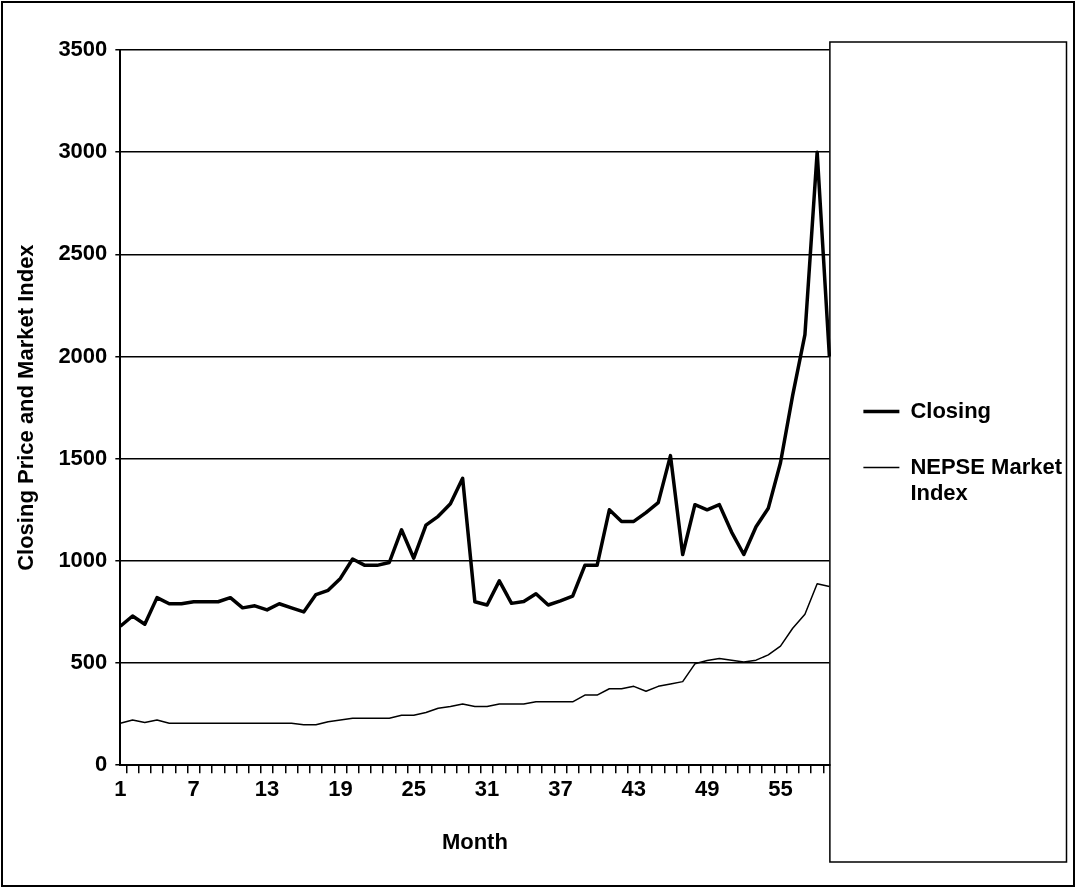 This screenshot has width=1076, height=888. I want to click on x-tick-label: 55, so click(780, 789).